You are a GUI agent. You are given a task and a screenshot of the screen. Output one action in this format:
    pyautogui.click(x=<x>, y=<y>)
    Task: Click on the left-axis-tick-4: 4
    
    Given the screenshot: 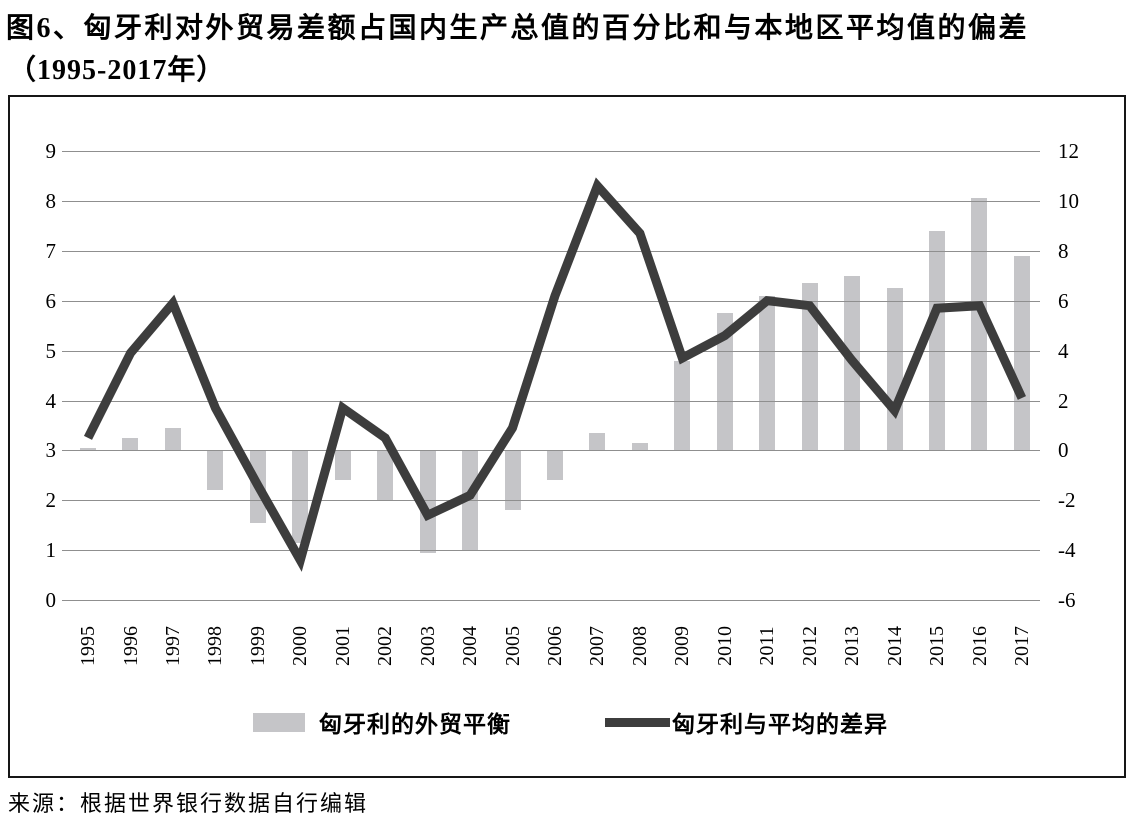 What is the action you would take?
    pyautogui.click(x=51, y=400)
    